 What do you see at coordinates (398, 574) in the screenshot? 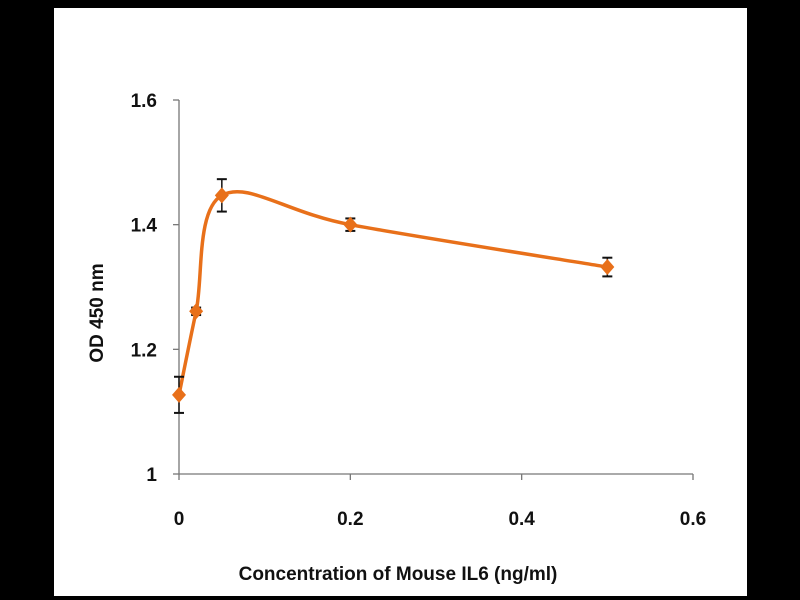
I see `x-axis-title: Concentration of Mouse IL6 (ng/ml)` at bounding box center [398, 574].